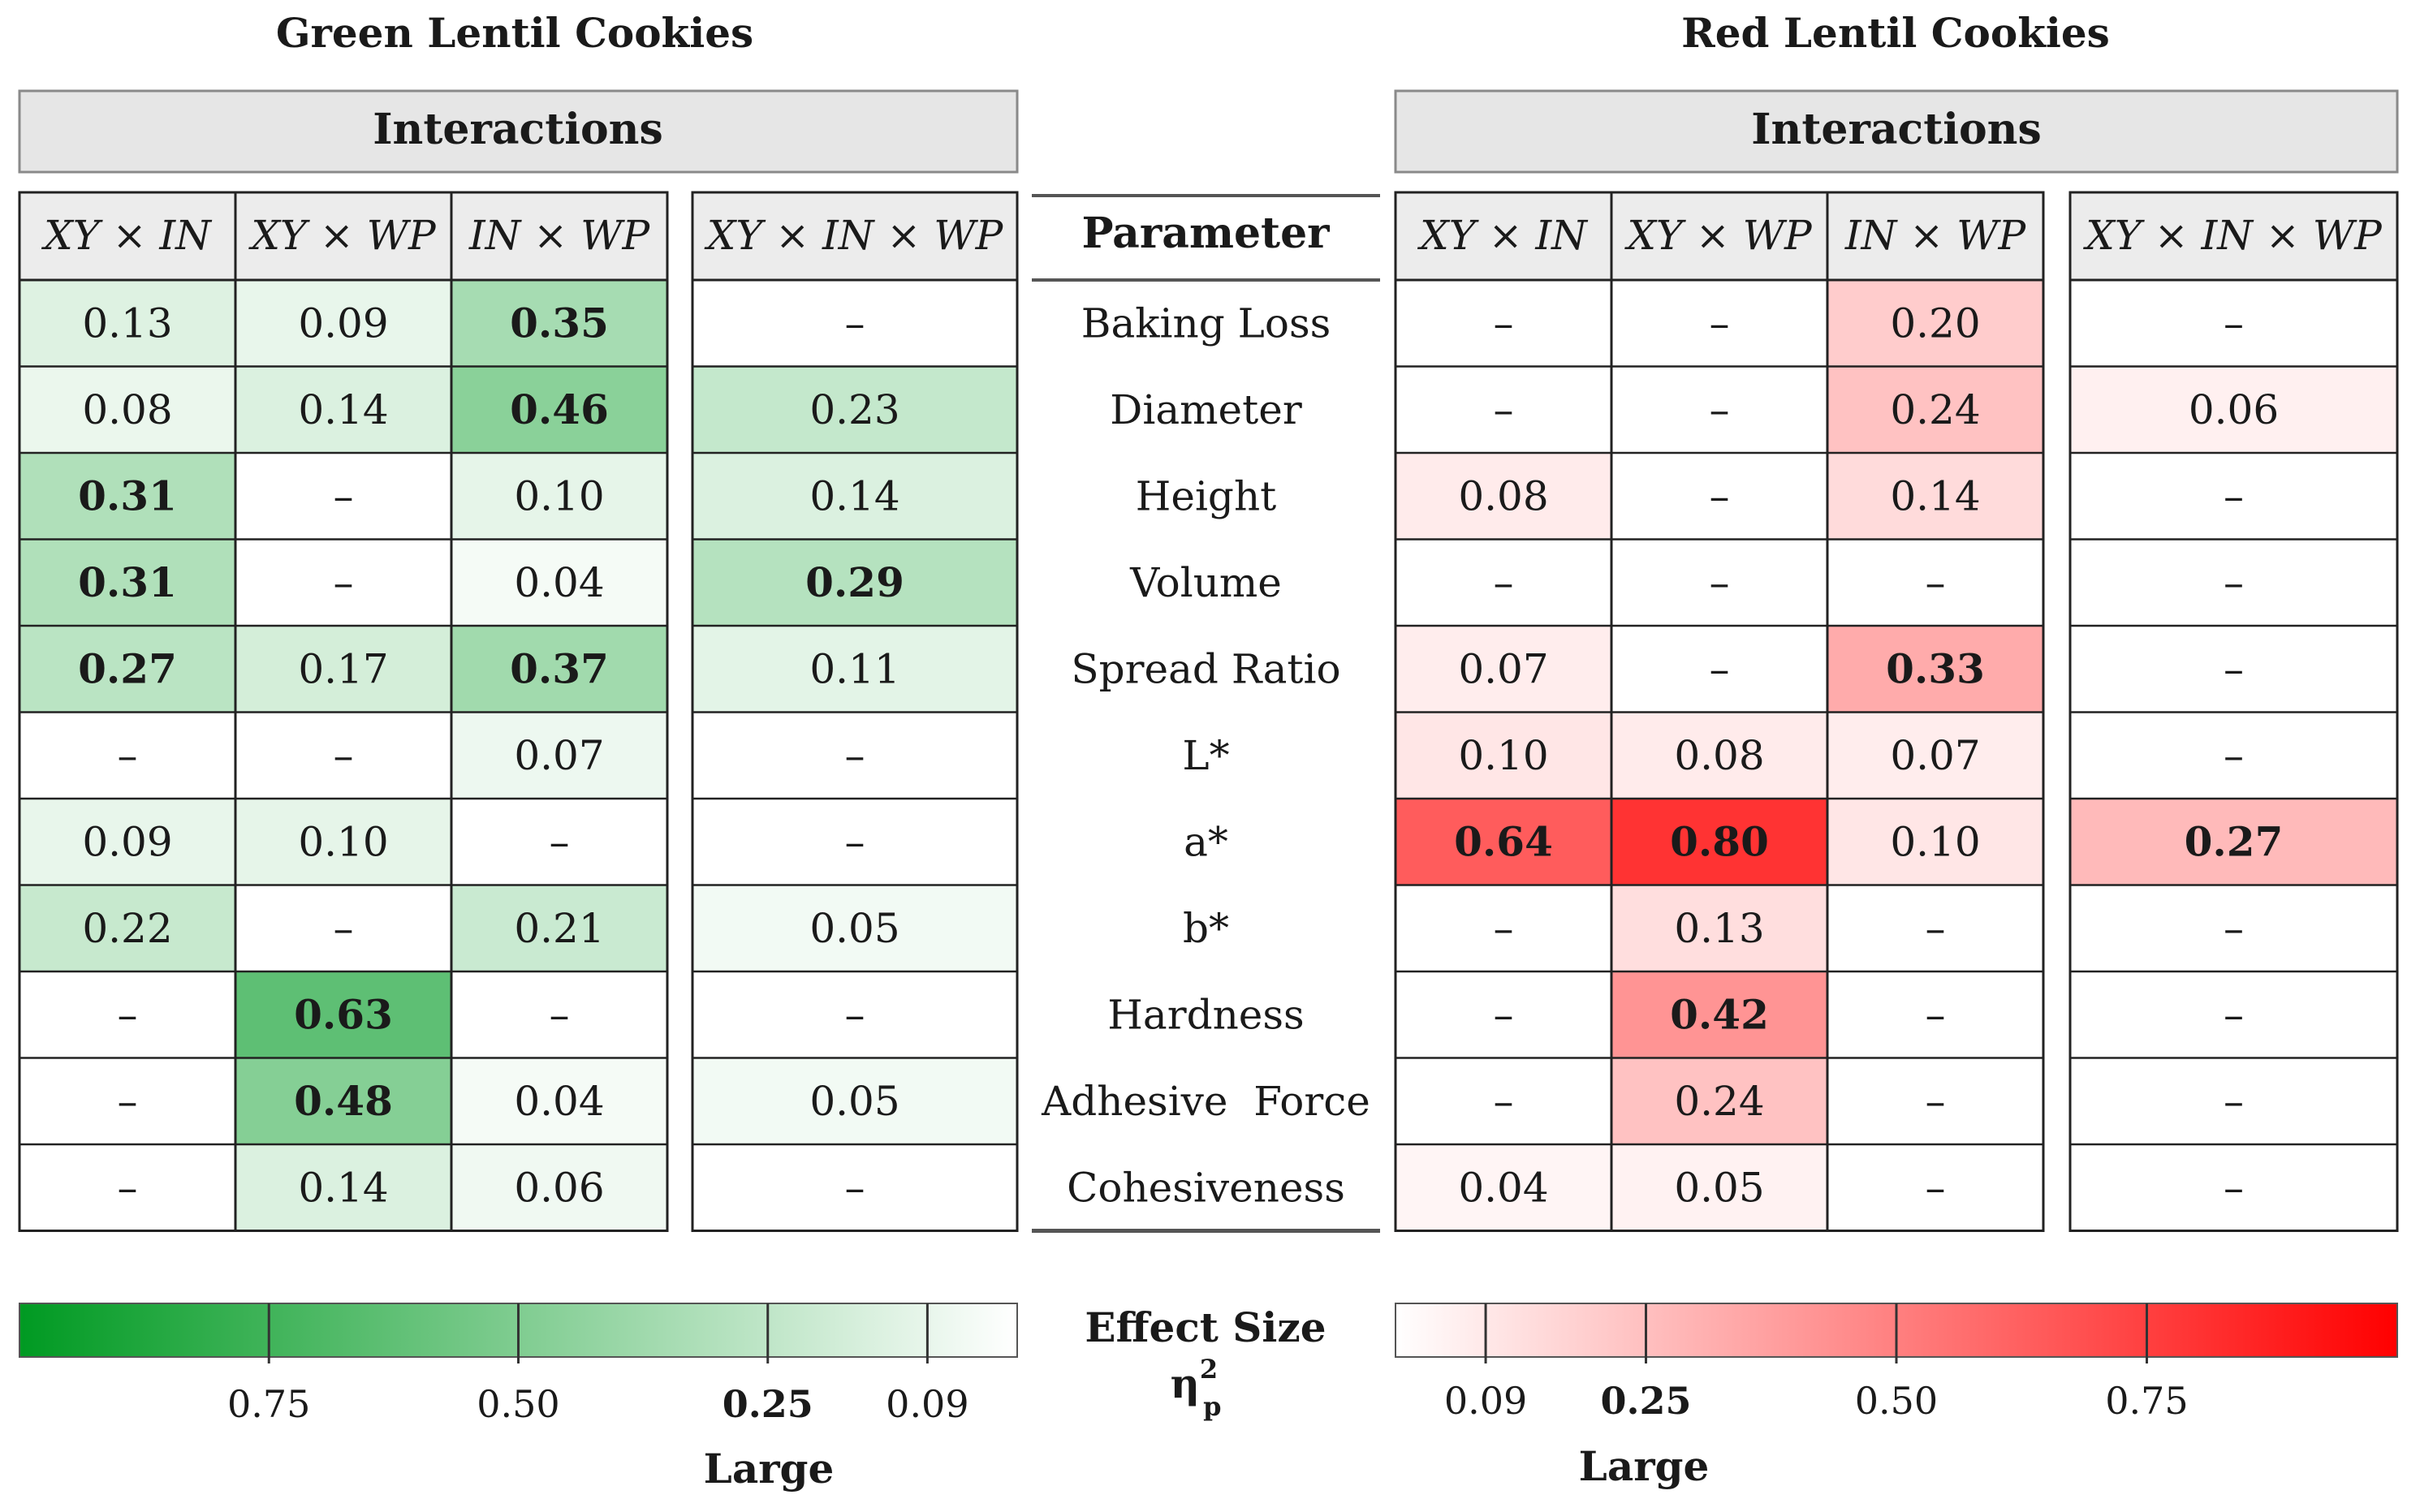 The width and height of the screenshot is (2420, 1512). I want to click on green-value-r11-c1: –, so click(128, 1187).